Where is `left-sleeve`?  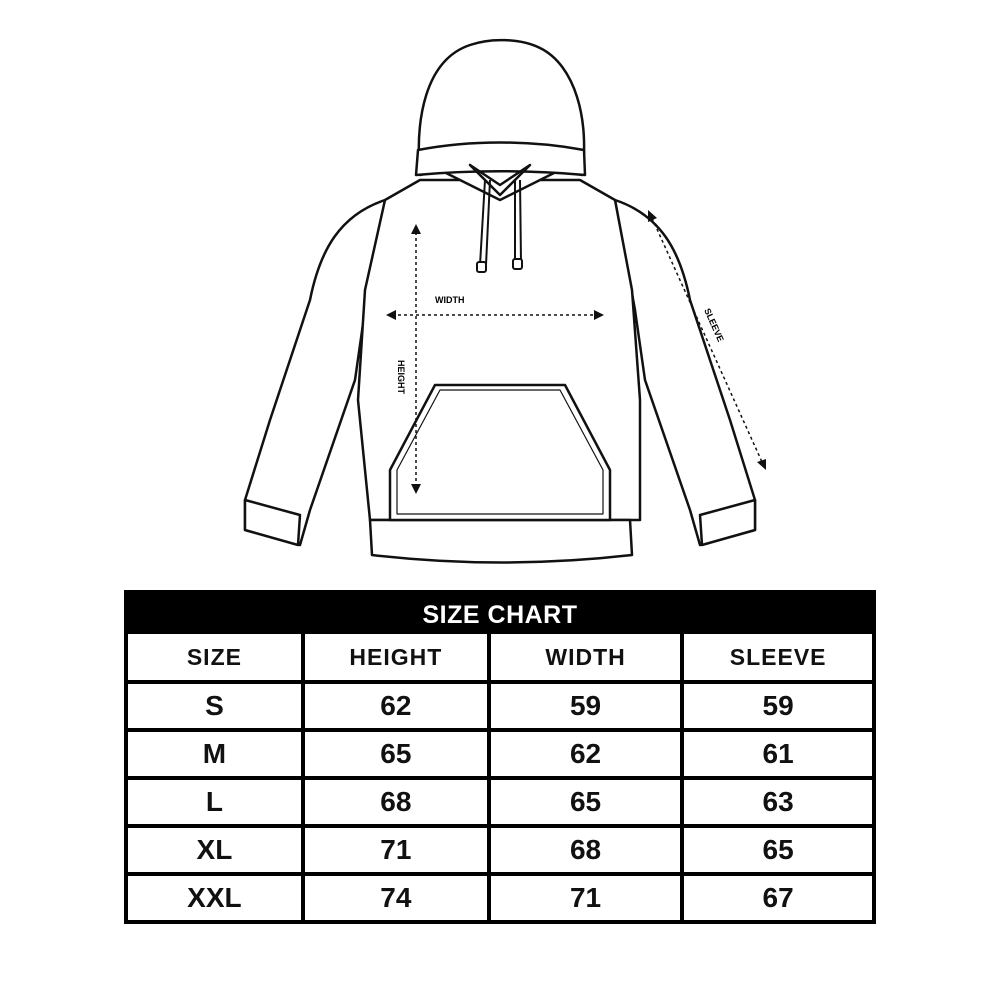
left-sleeve is located at coordinates (315, 372).